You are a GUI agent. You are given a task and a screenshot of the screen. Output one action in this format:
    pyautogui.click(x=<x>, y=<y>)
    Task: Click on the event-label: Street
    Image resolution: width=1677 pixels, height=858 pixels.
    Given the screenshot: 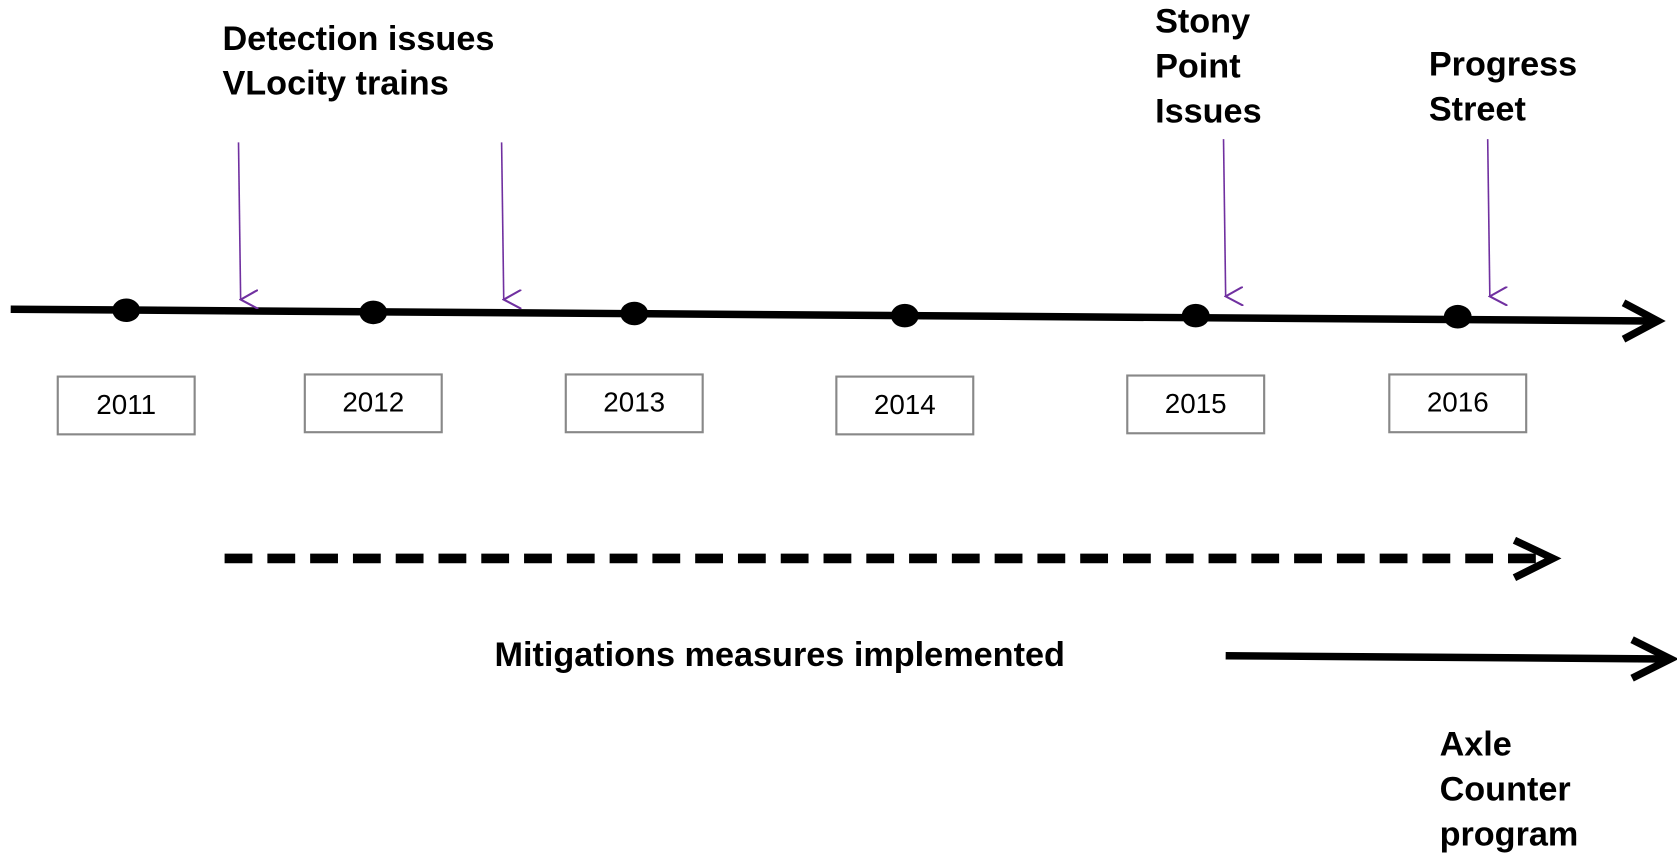 What is the action you would take?
    pyautogui.click(x=1477, y=109)
    